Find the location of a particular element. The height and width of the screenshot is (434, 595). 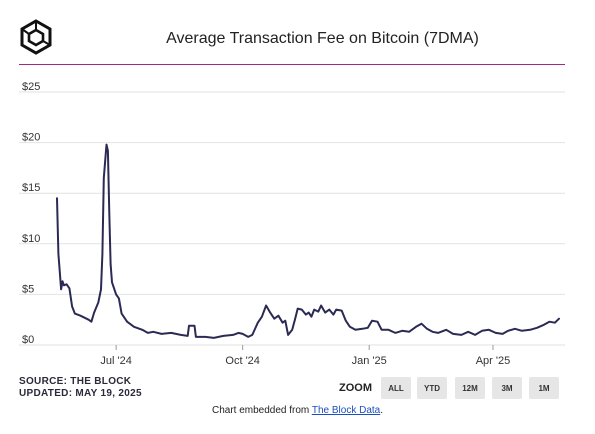

x-tick-label: Apr '25 is located at coordinates (493, 361).